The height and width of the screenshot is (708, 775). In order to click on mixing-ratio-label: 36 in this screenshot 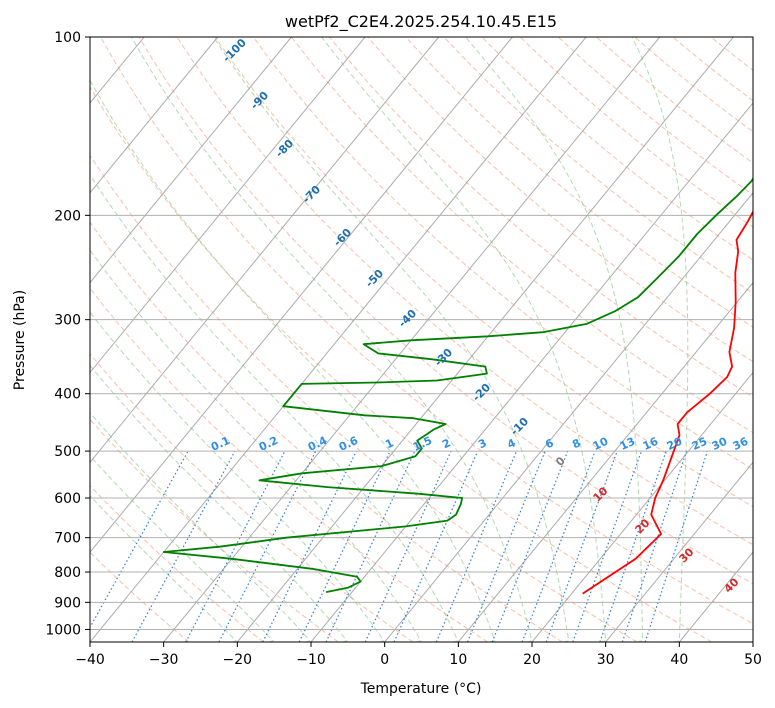, I will do `click(741, 444)`.